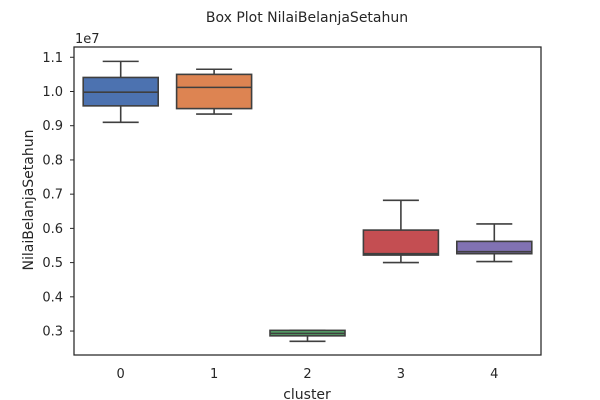 This screenshot has height=400, width=600. I want to click on x-ticks: 0 1 2 3 4, so click(308, 374).